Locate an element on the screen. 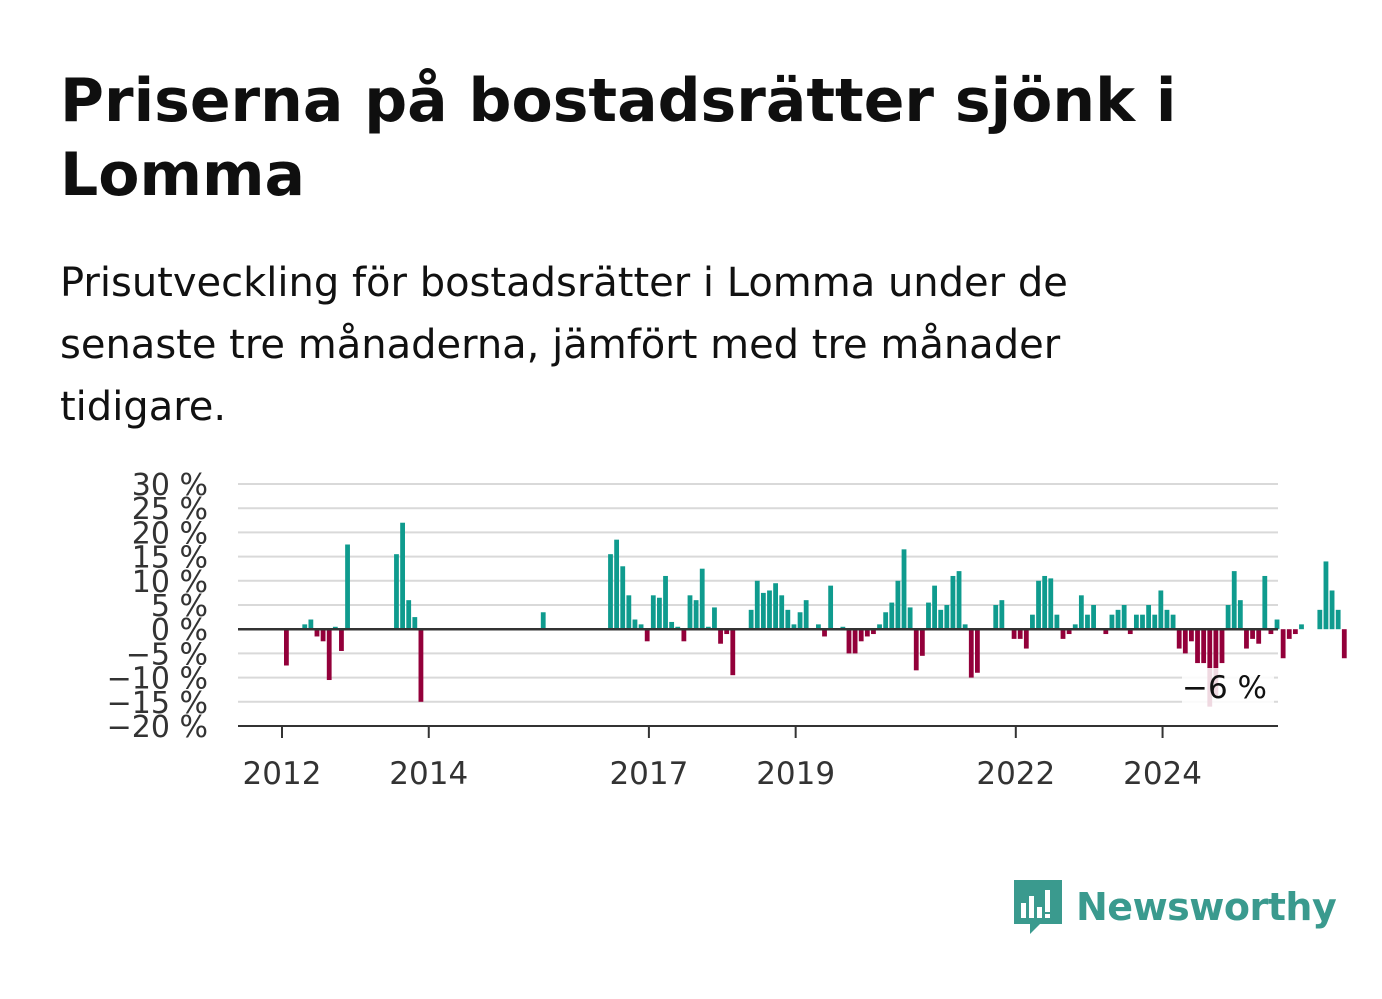 The height and width of the screenshot is (999, 1382). y-tick-label: −5 % is located at coordinates (167, 654).